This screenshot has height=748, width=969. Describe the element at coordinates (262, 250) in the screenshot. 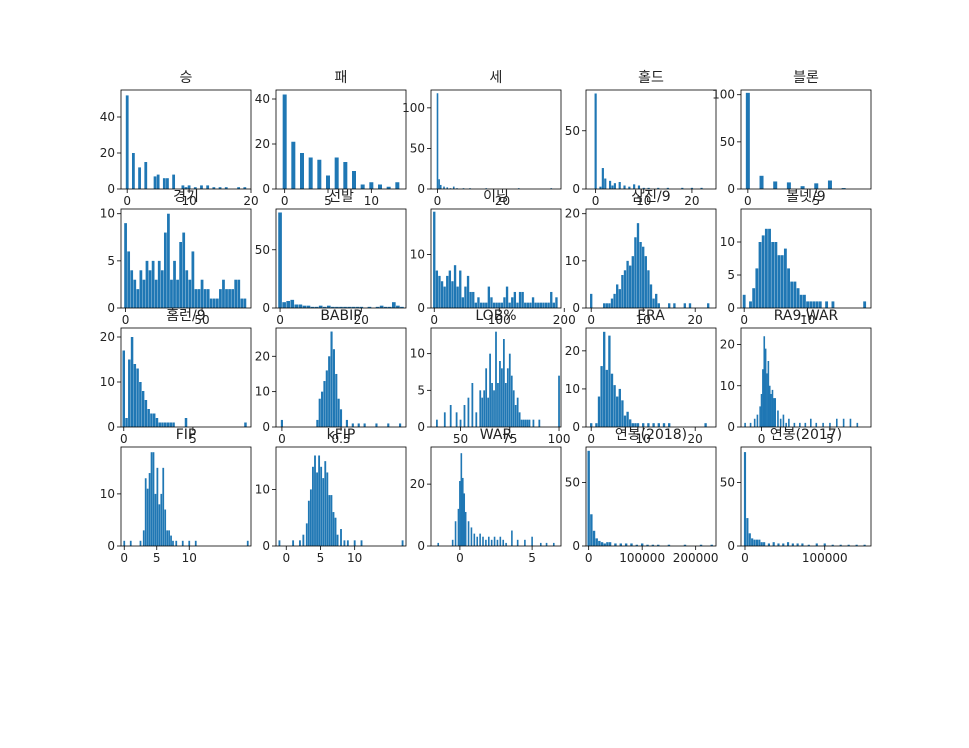

I see `y-tick-label: 50` at that location.